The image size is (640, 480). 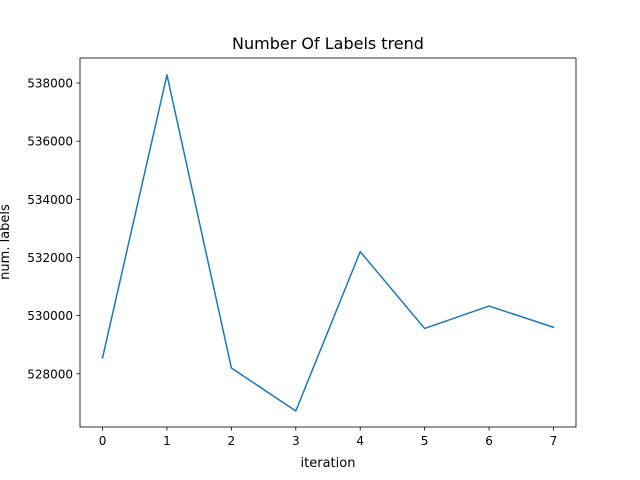 I want to click on x-tick-label: 3, so click(x=296, y=441).